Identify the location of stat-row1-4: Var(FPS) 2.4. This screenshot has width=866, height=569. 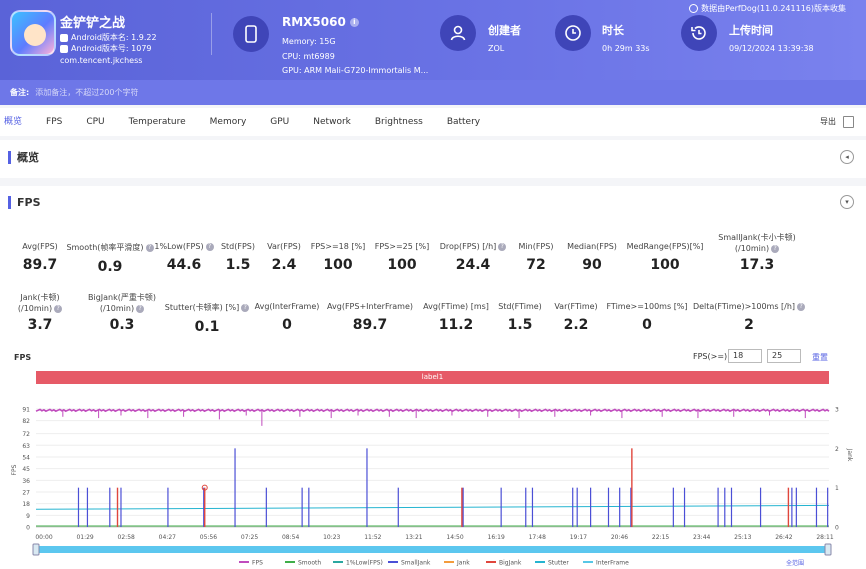
(284, 257).